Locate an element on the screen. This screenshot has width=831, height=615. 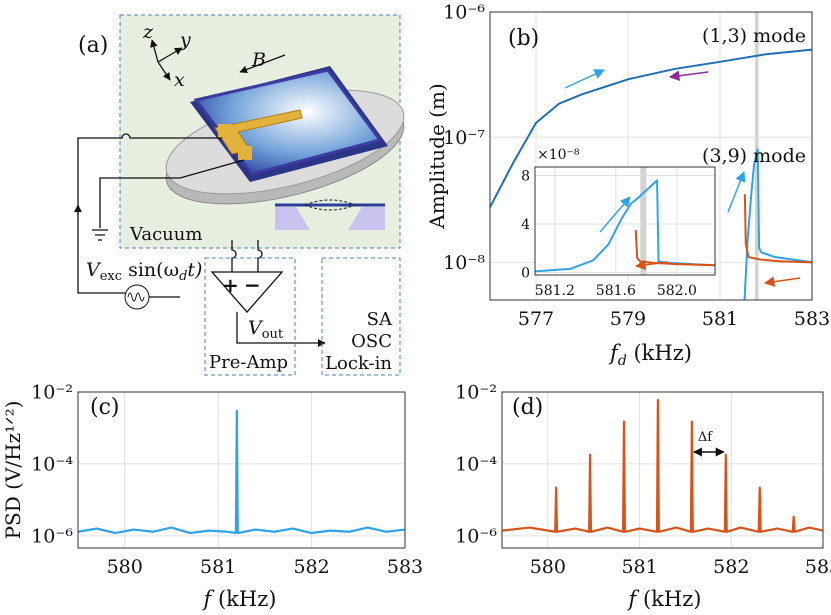
amplifier is located at coordinates (247, 292).